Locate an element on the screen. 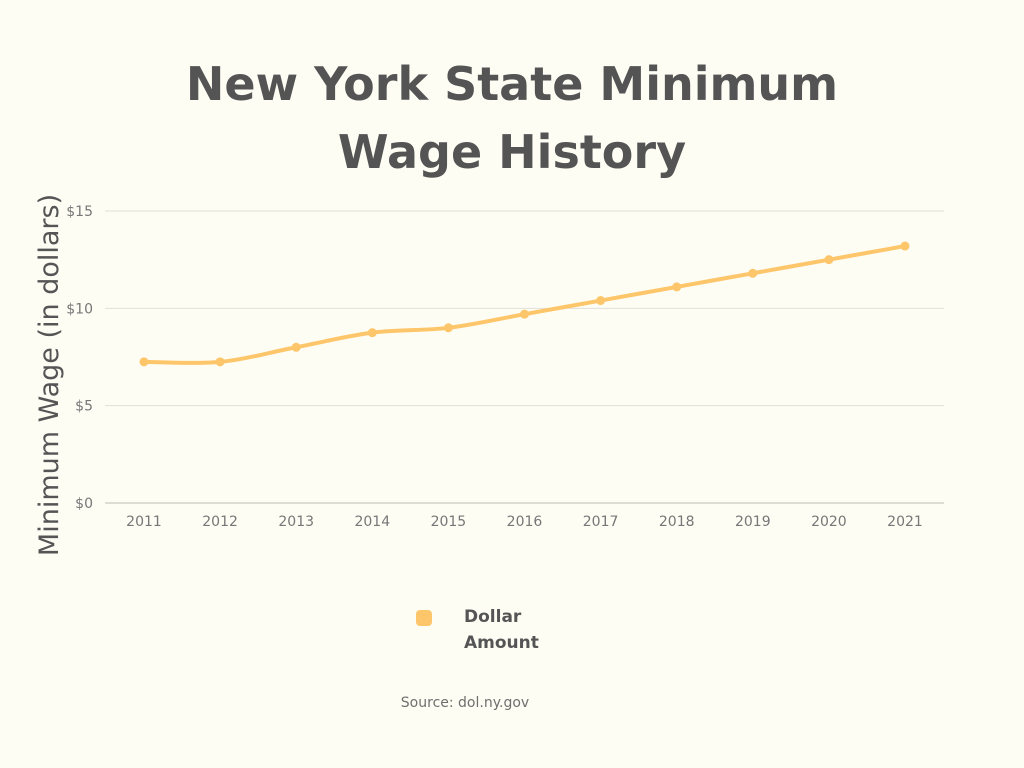 The height and width of the screenshot is (768, 1024). x-tick-label: 2013 is located at coordinates (296, 522).